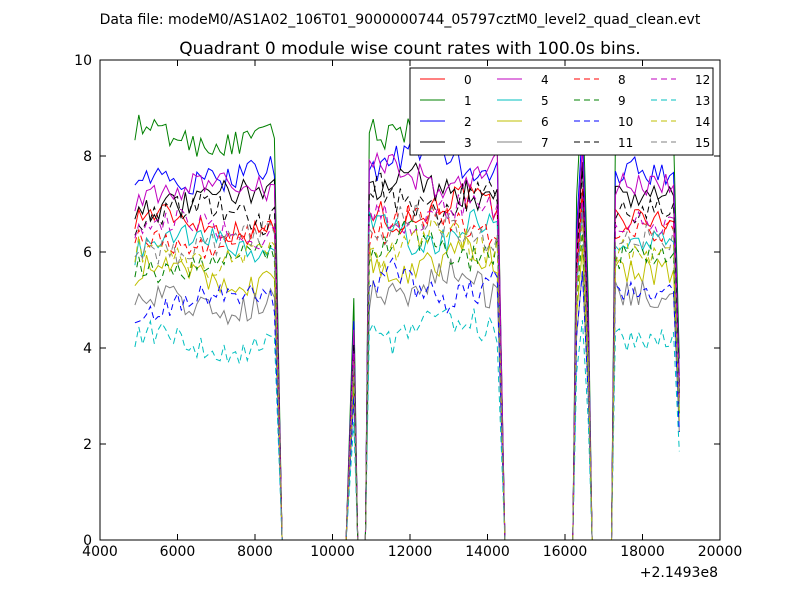  I want to click on y-tick-label: 10, so click(83, 61).